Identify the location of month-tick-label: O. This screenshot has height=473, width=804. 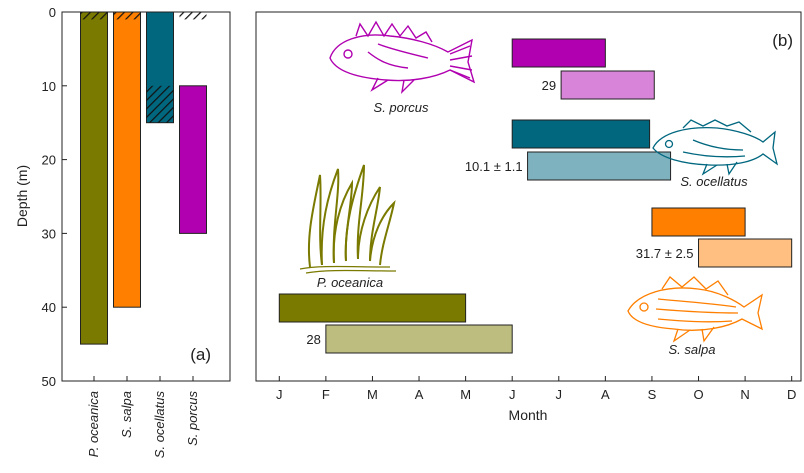
(698, 394).